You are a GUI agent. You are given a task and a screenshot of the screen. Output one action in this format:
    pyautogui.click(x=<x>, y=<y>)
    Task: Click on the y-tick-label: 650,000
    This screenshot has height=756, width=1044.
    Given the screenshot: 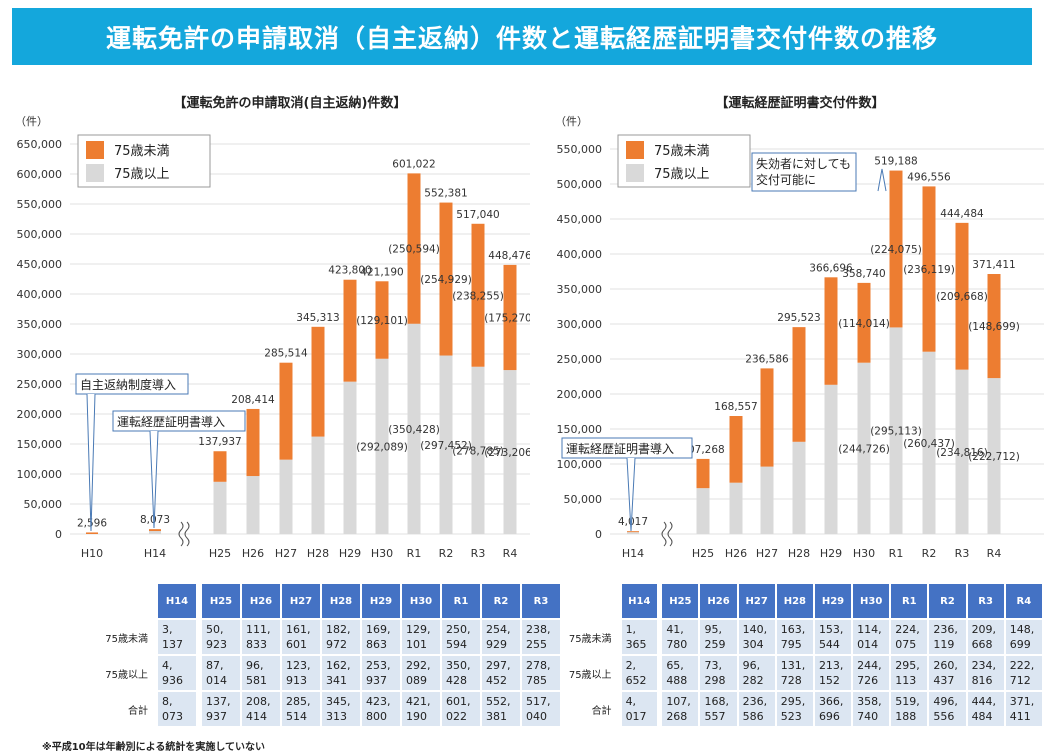 What is the action you would take?
    pyautogui.click(x=40, y=144)
    